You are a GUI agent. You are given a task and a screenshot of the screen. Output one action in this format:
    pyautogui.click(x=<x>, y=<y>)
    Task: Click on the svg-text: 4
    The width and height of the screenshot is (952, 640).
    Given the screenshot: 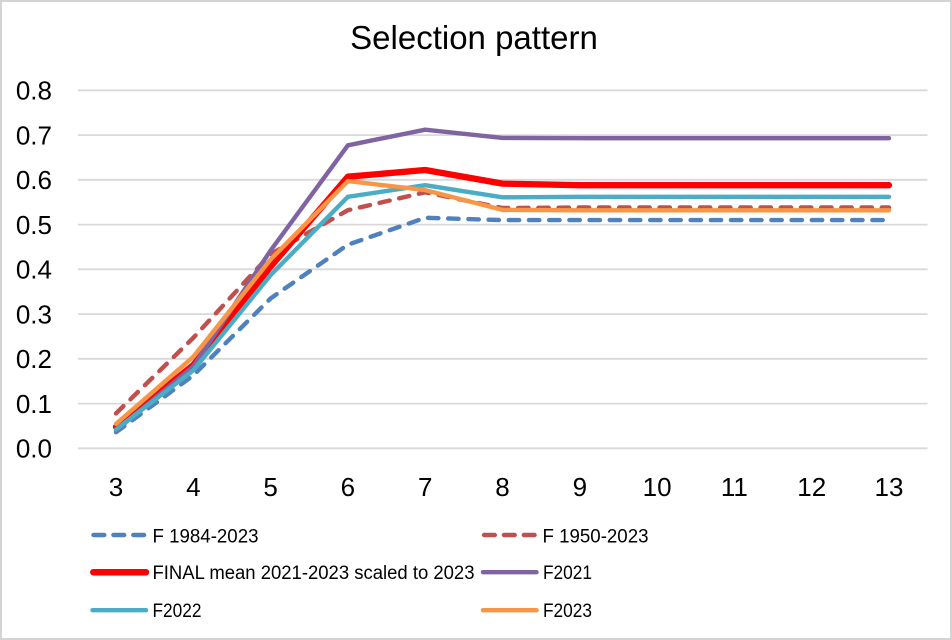 What is the action you would take?
    pyautogui.click(x=193, y=487)
    